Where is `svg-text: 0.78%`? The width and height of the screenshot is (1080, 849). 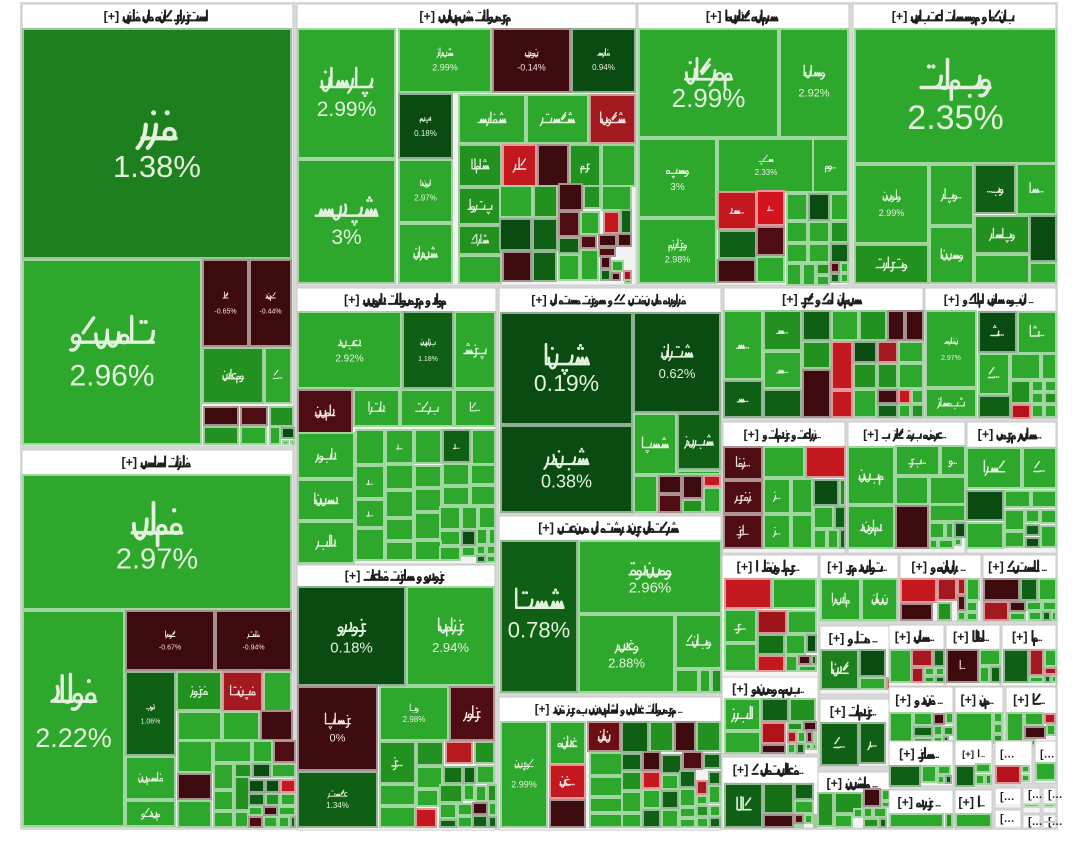
svg-text: 0.78% is located at coordinates (539, 629).